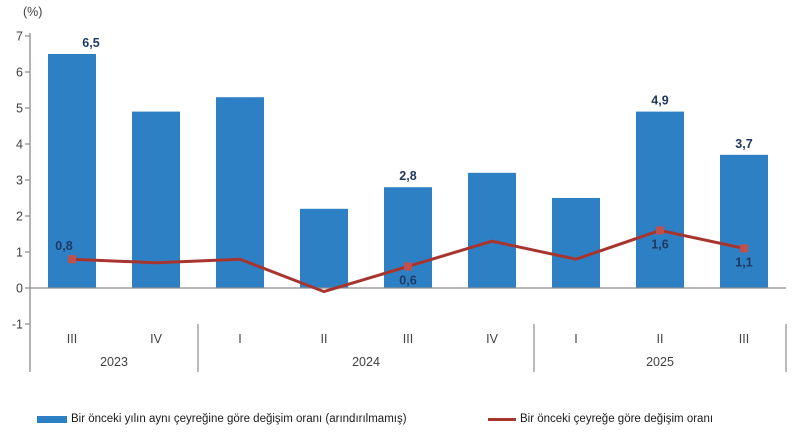  I want to click on x-quarter-label-4: III, so click(408, 339).